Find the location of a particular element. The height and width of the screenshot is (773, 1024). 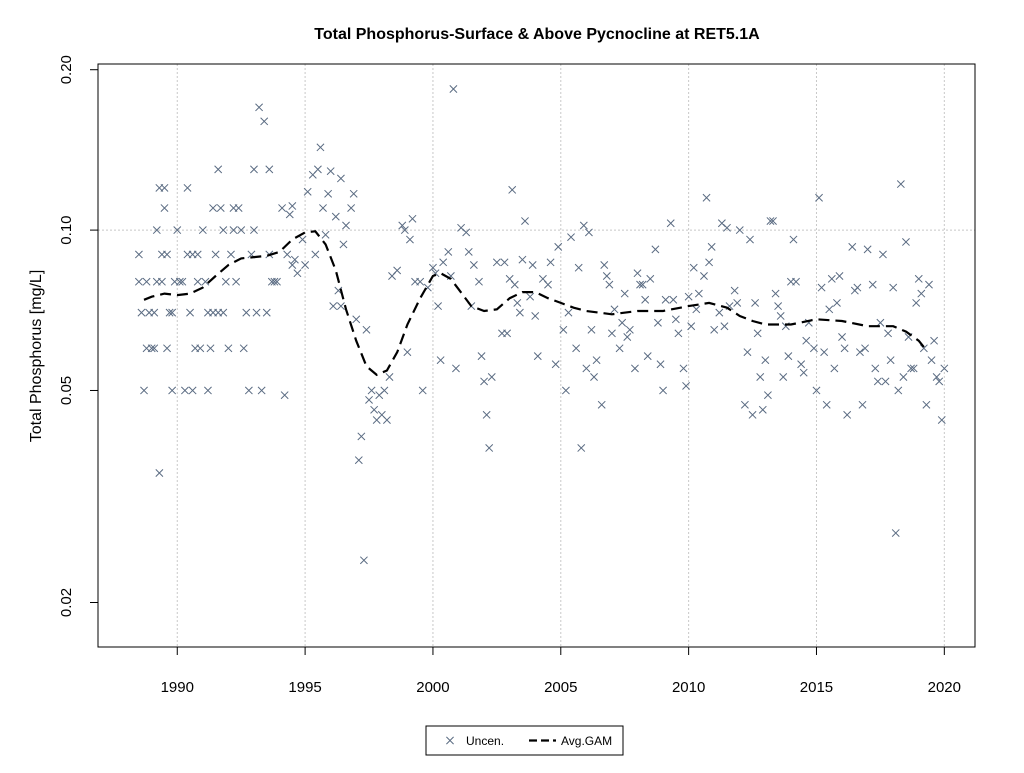

legend-label-uncen: Uncen. is located at coordinates (485, 741).